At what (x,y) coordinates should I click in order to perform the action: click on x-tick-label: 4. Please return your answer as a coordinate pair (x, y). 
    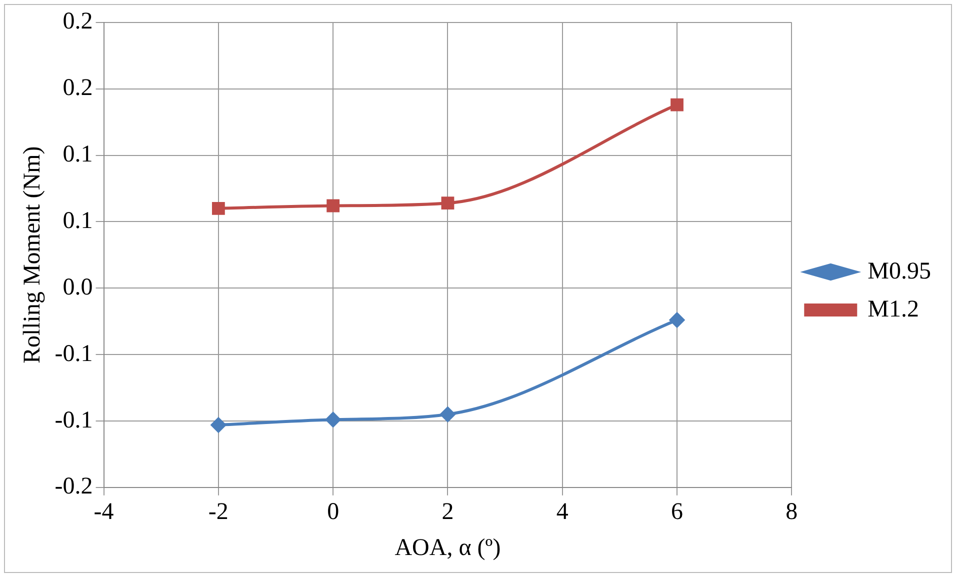
    Looking at the image, I should click on (562, 512).